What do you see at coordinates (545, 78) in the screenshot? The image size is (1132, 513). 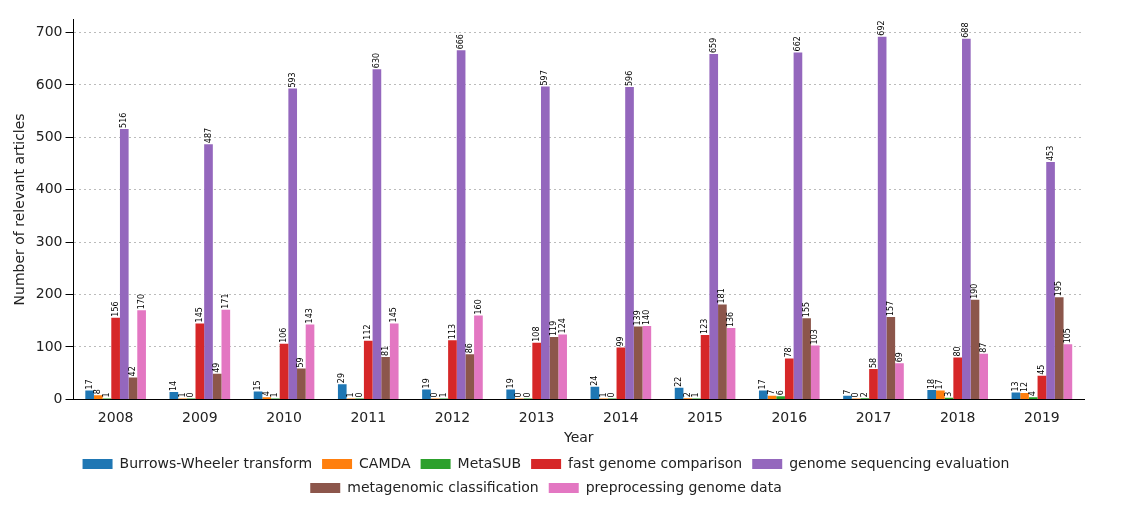 I see `data-label: 597` at bounding box center [545, 78].